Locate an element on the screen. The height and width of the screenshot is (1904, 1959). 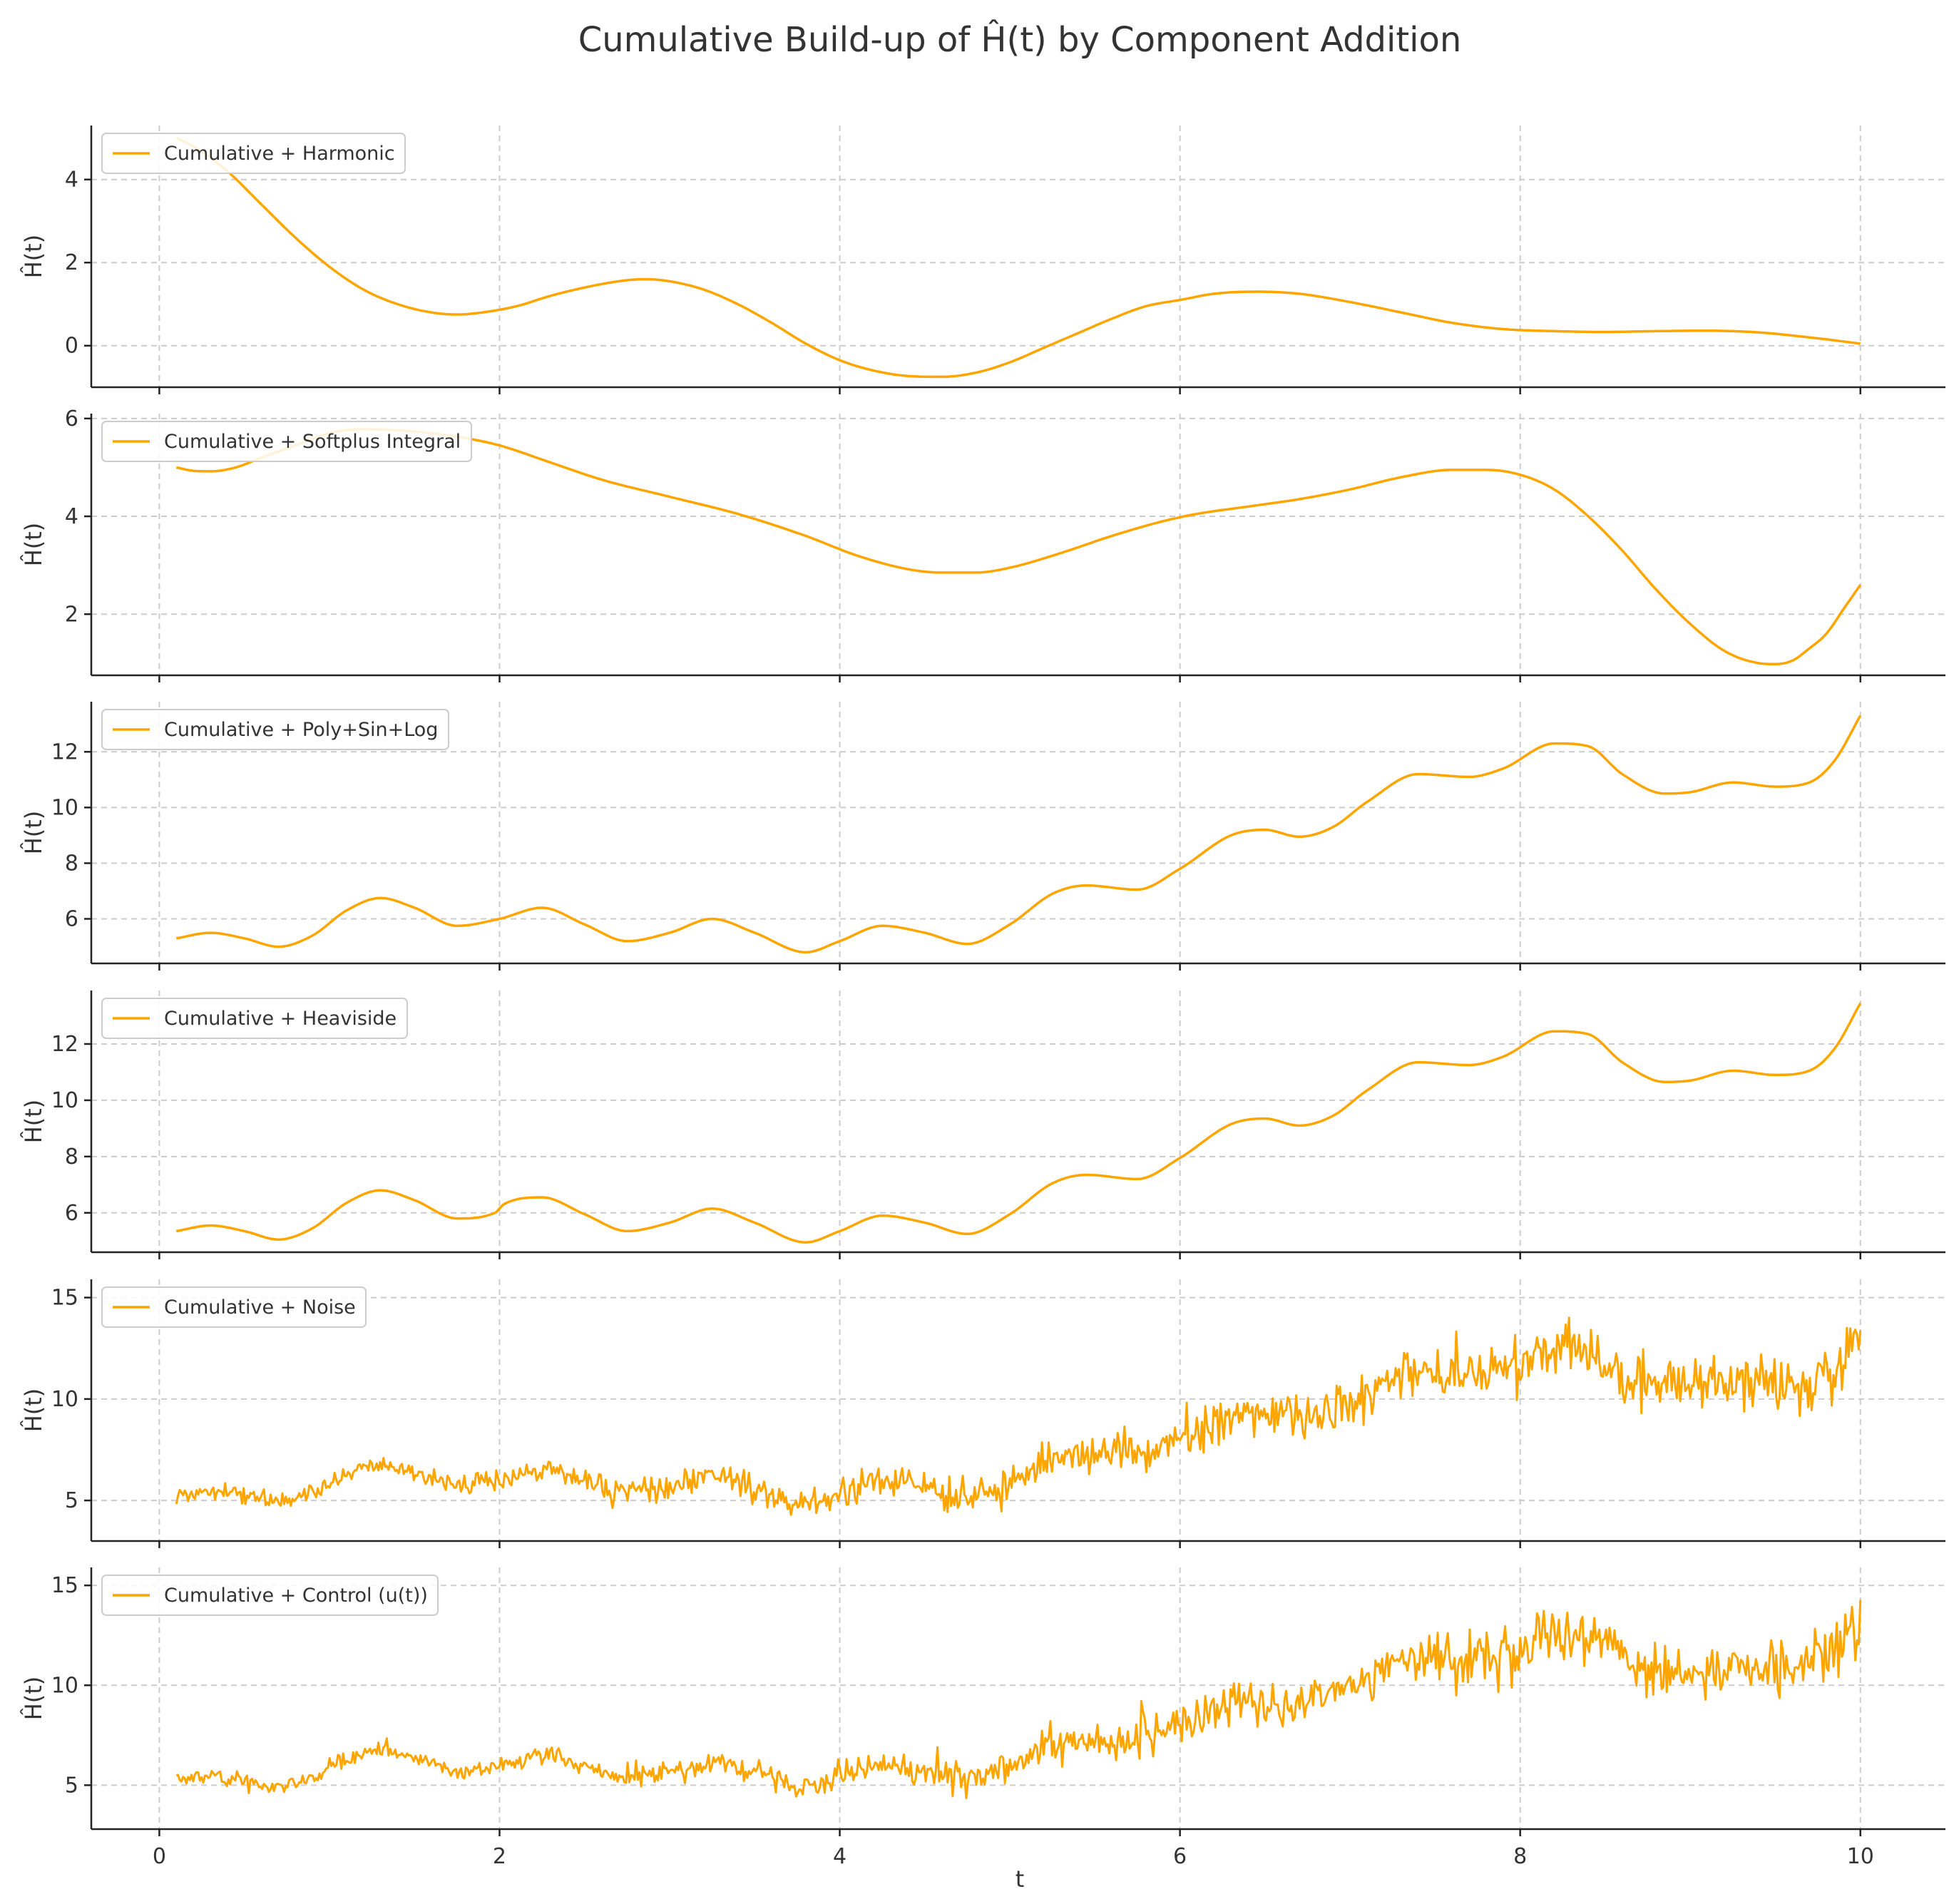
panel-1-ytick-label-0: 0 is located at coordinates (71, 346).